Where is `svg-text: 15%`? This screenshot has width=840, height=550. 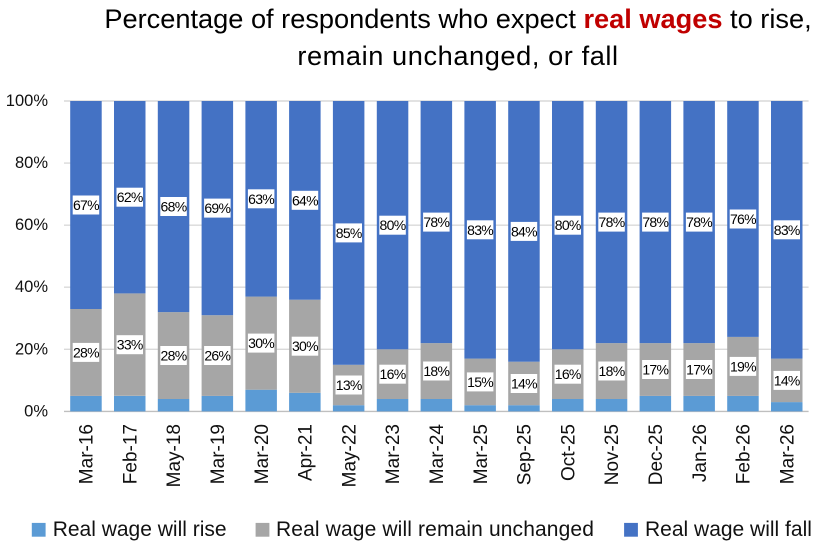
svg-text: 15% is located at coordinates (480, 382).